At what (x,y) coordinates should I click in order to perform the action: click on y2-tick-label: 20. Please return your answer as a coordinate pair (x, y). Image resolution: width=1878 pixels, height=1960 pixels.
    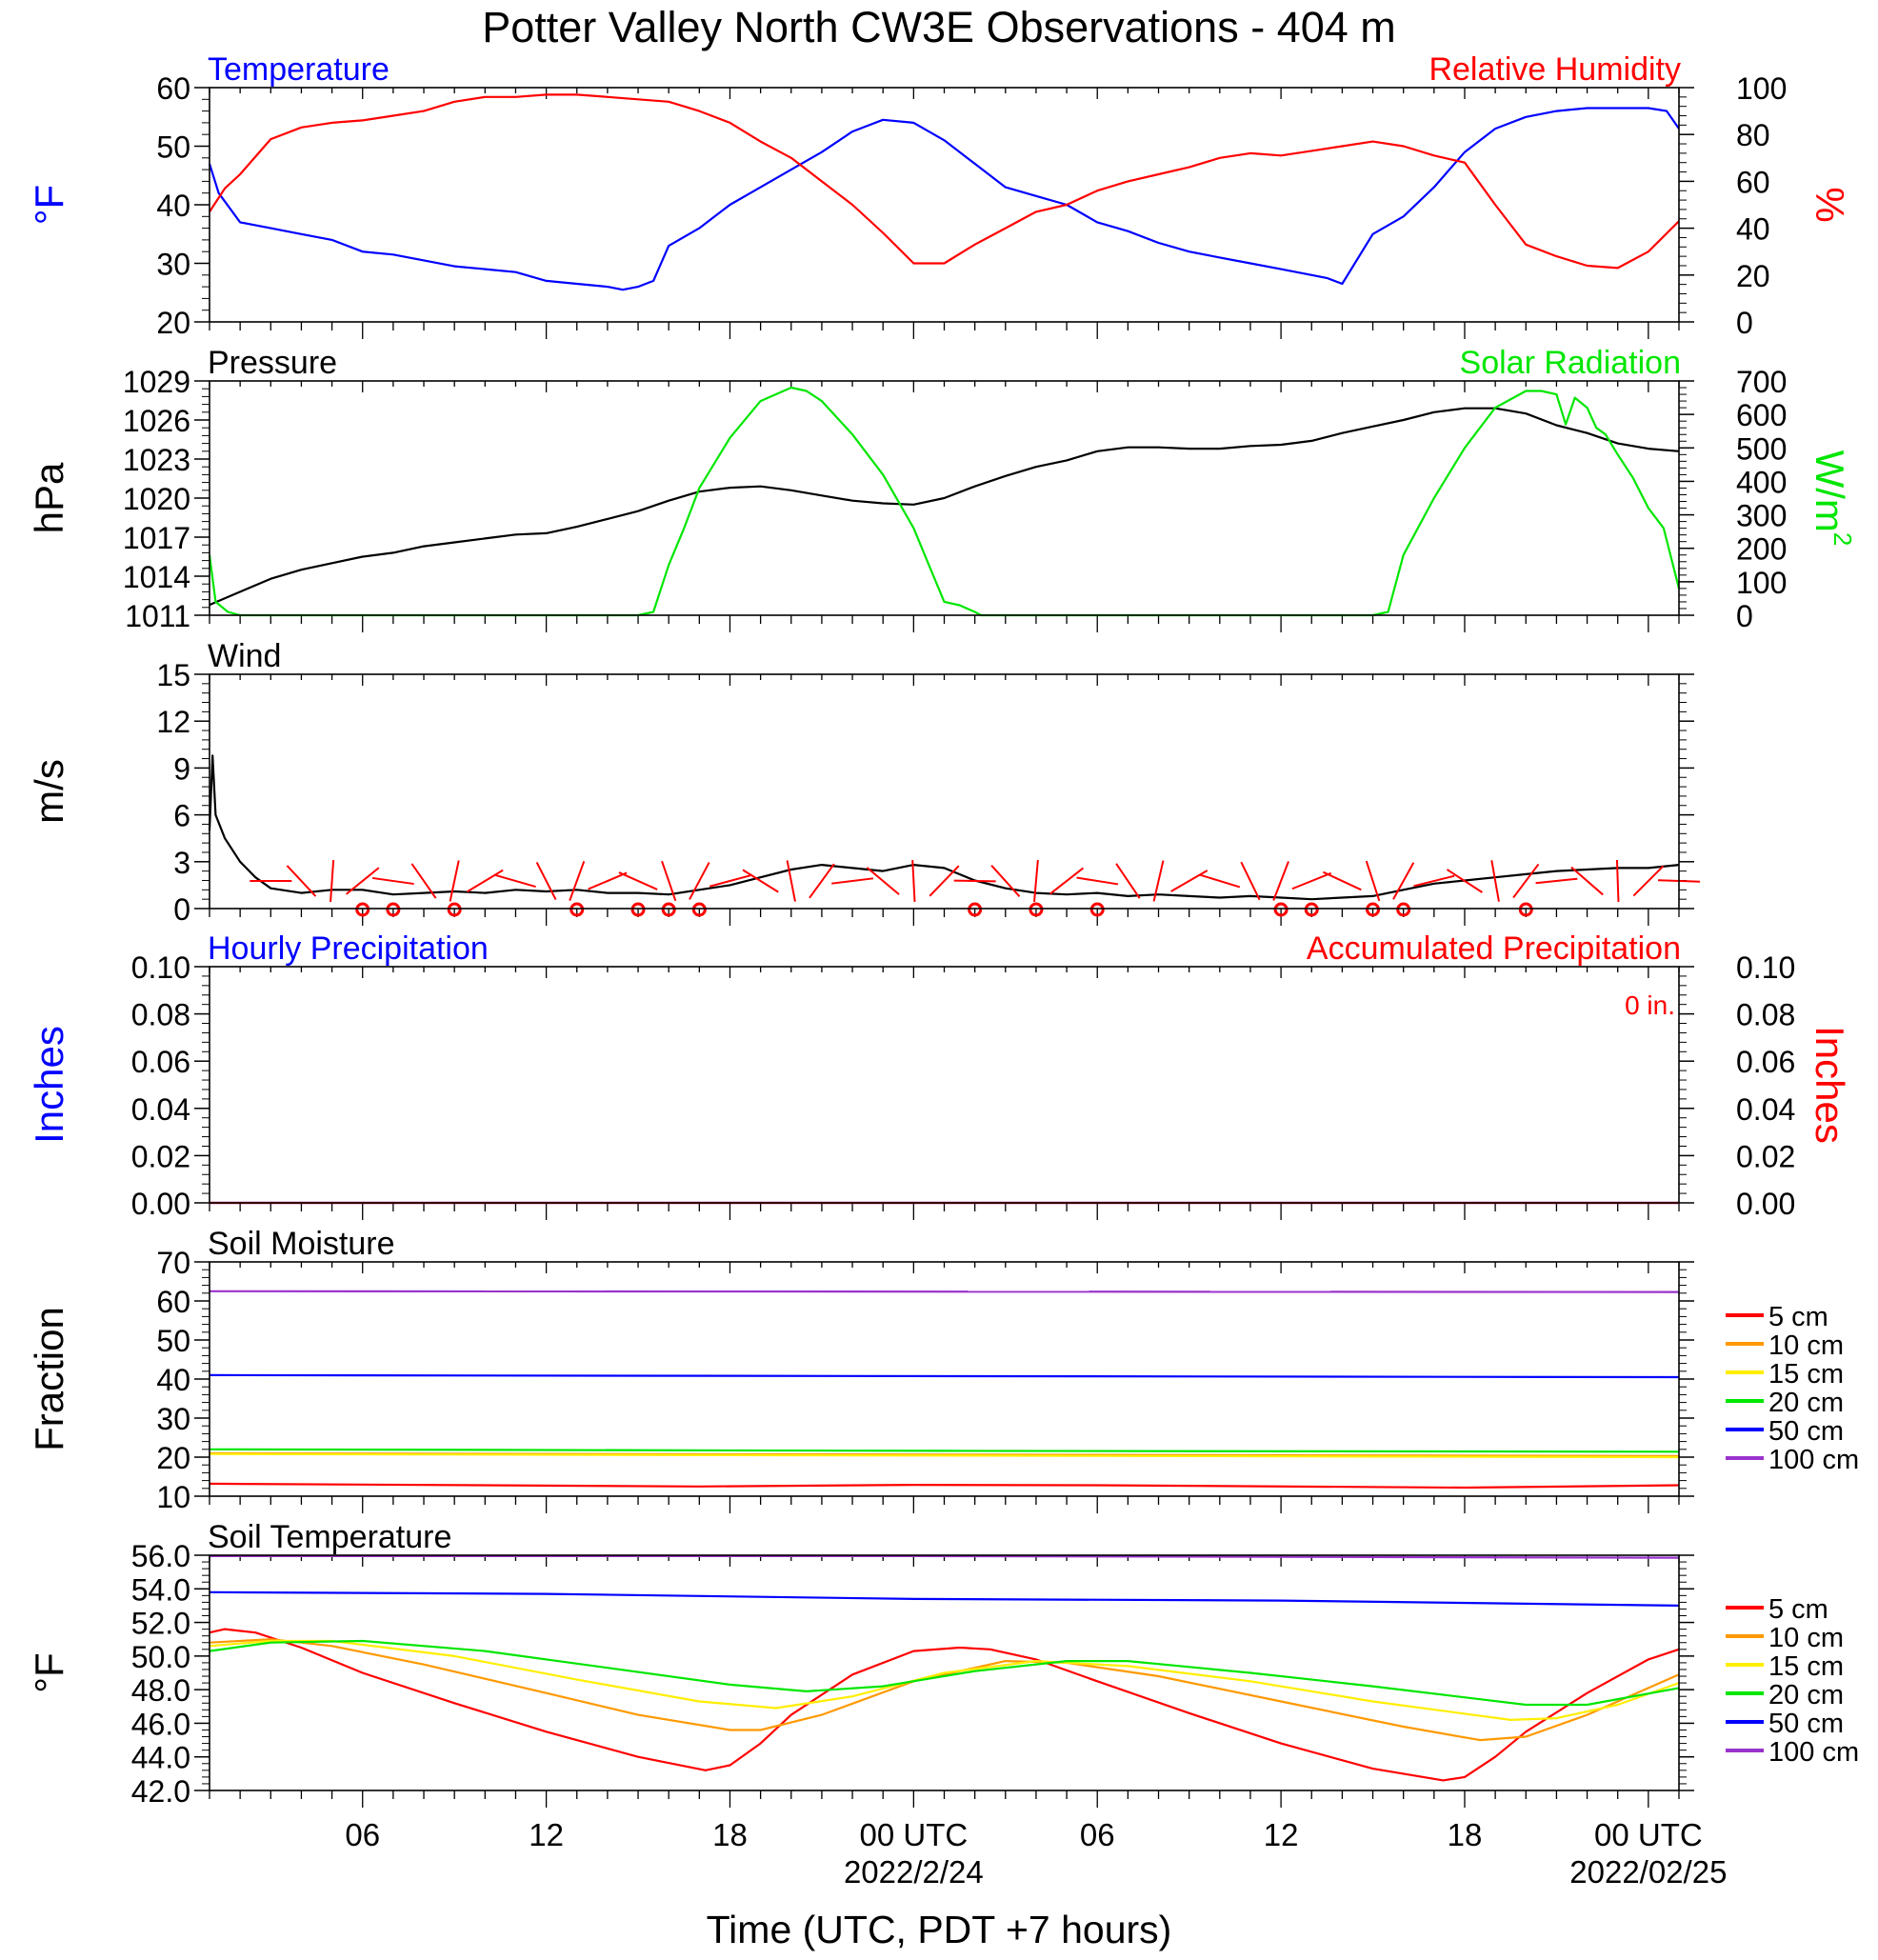
    Looking at the image, I should click on (1753, 276).